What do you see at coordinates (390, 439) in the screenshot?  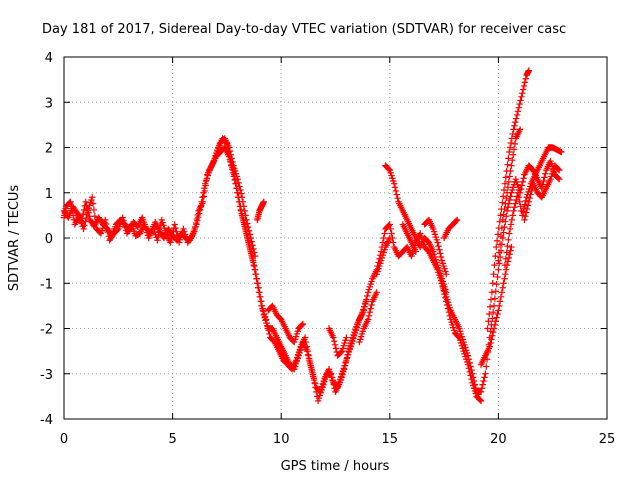 I see `x-tick-label: 15` at bounding box center [390, 439].